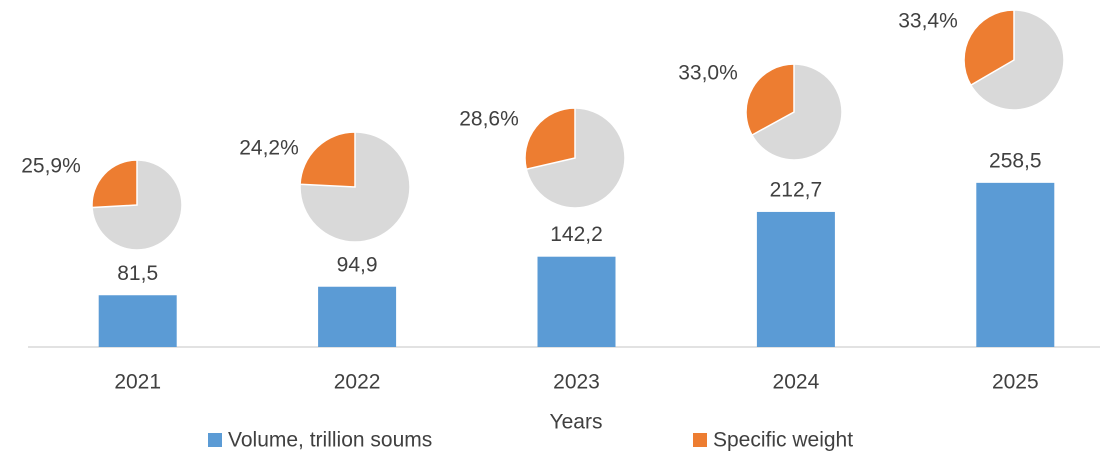  I want to click on bar-value-label: 142,2, so click(576, 234).